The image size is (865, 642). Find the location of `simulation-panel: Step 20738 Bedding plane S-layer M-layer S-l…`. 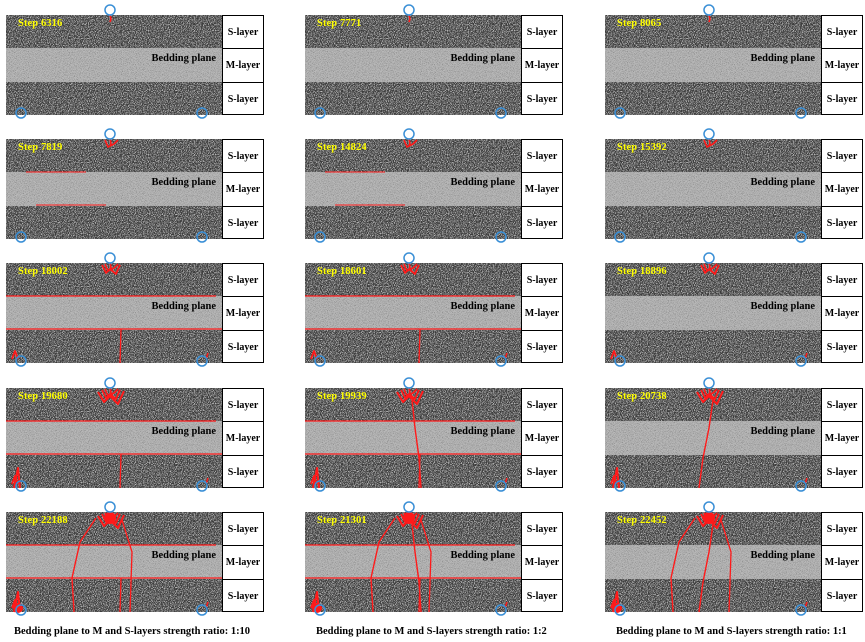

simulation-panel: Step 20738 Bedding plane S-layer M-layer S-l… is located at coordinates (734, 434).